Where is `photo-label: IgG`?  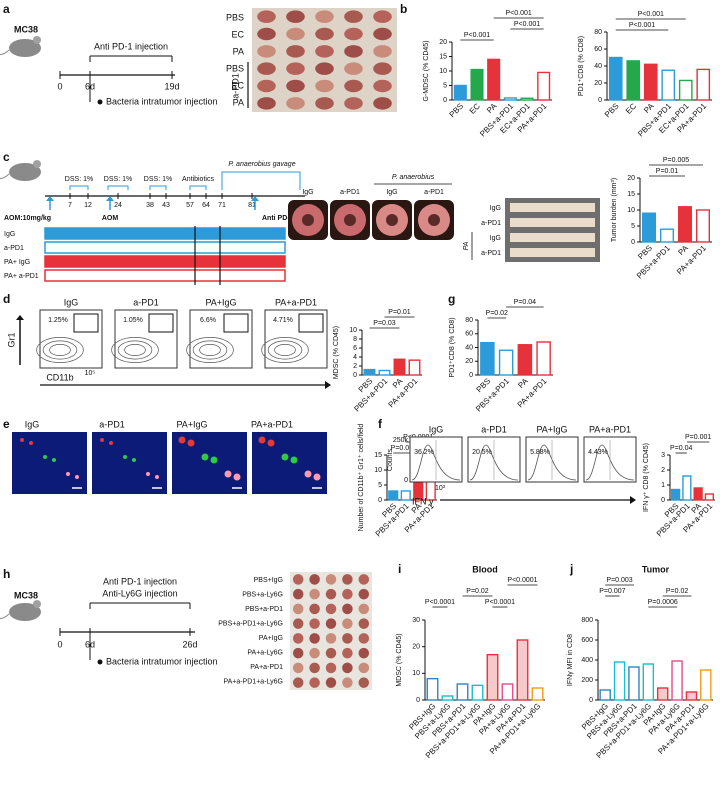 photo-label: IgG is located at coordinates (307, 192).